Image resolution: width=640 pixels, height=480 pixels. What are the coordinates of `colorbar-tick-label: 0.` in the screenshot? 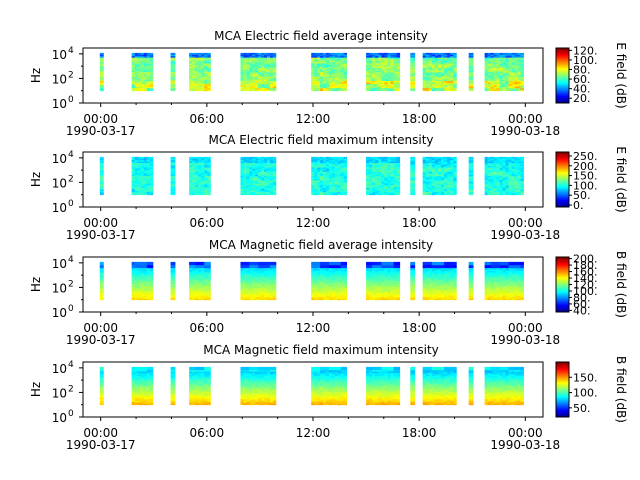 It's located at (578, 205).